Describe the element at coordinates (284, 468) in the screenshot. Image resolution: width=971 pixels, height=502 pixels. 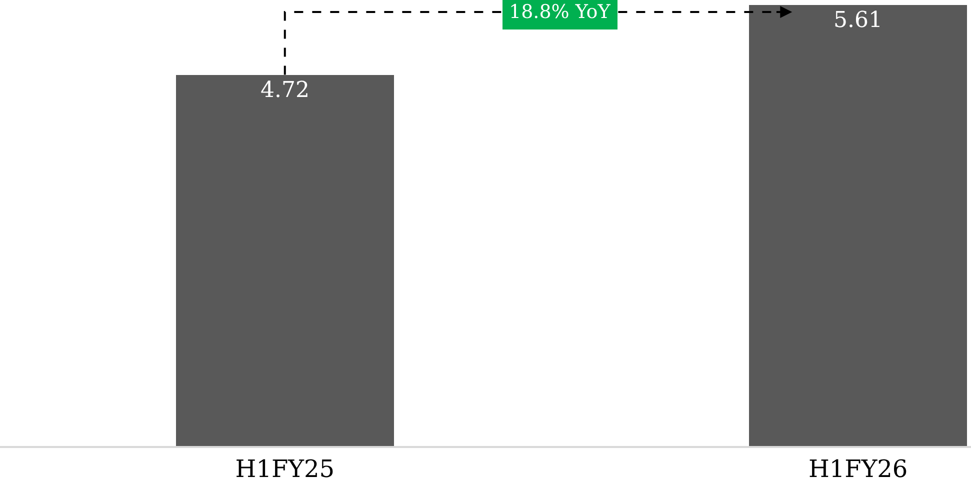
I see `x-tick-label: H1FY25` at that location.